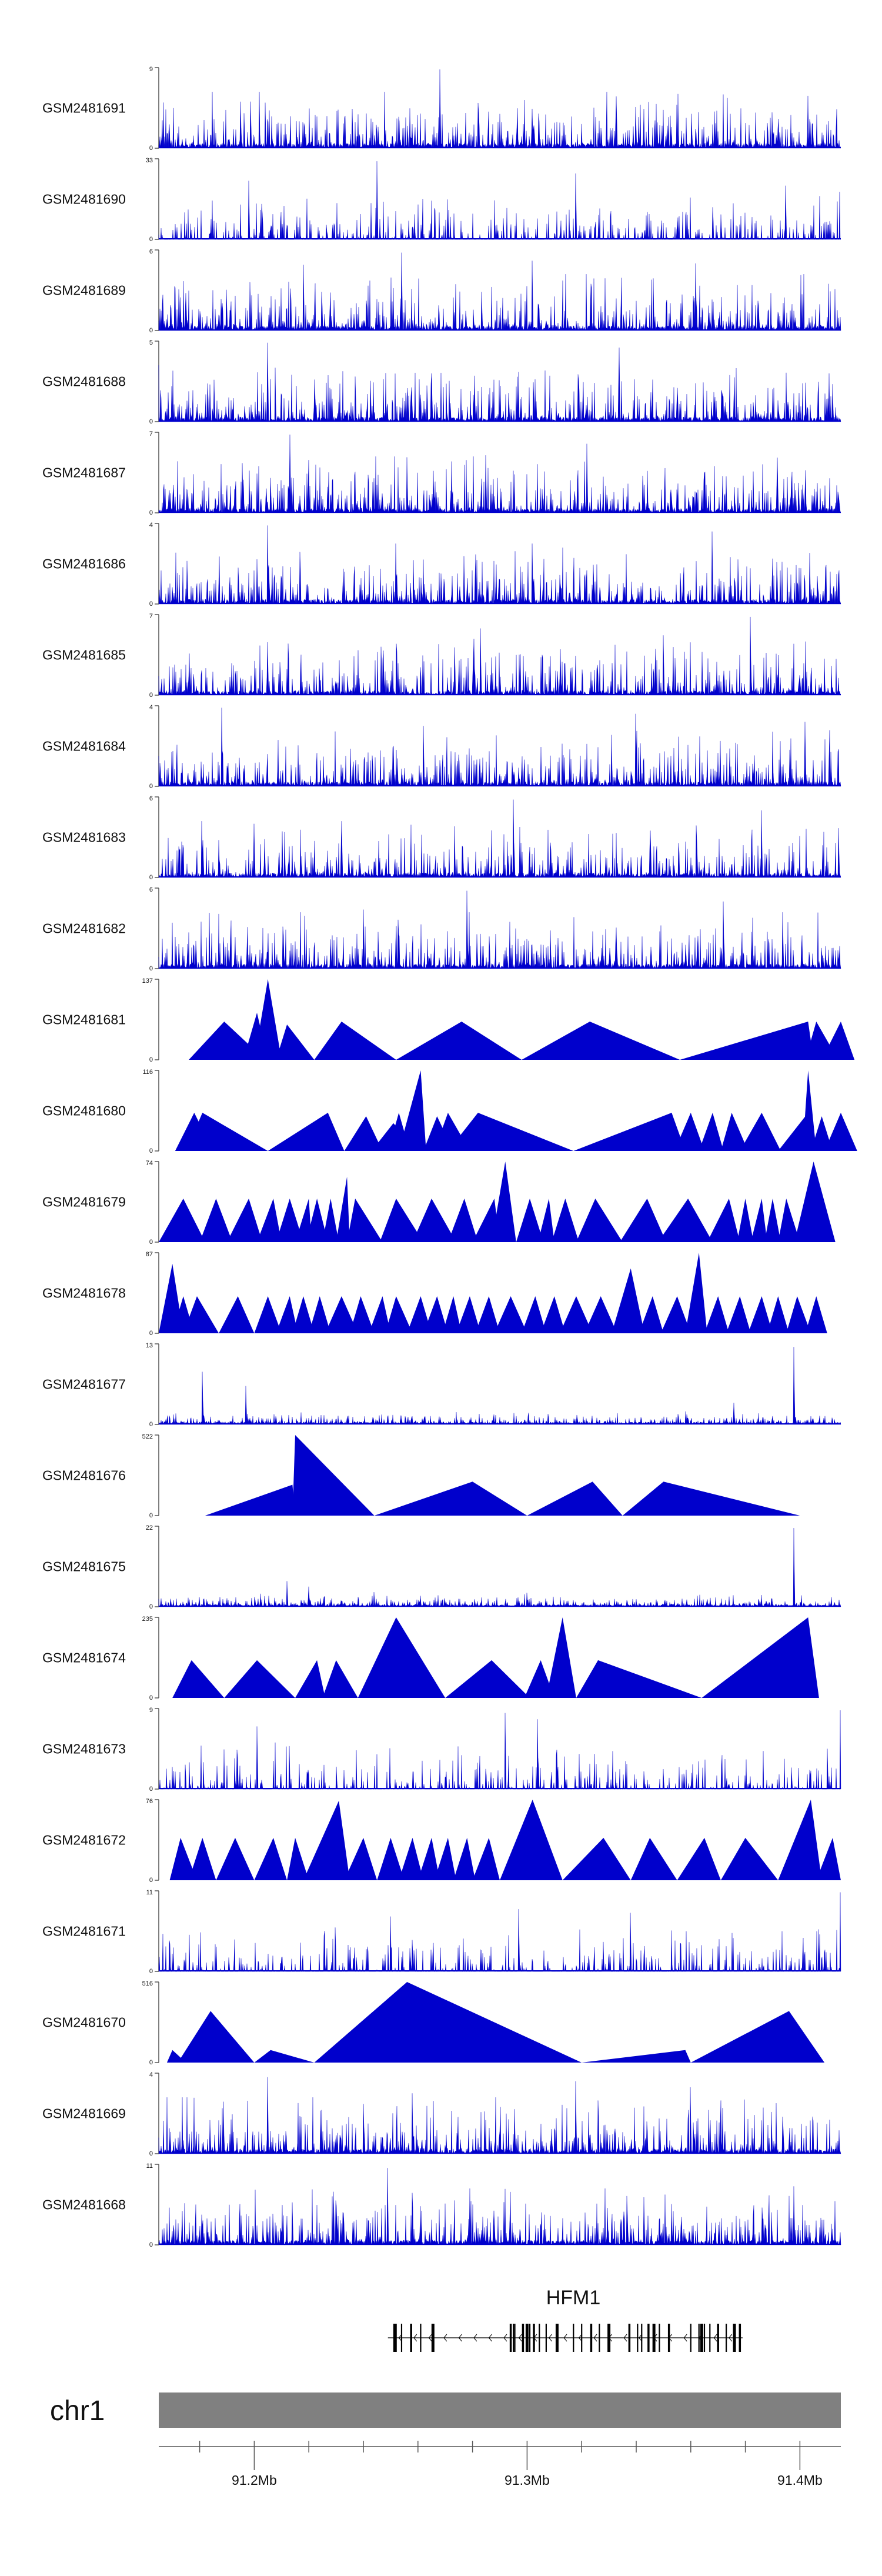  Describe the element at coordinates (84, 1111) in the screenshot. I see `track-label: GSM2481680` at that location.